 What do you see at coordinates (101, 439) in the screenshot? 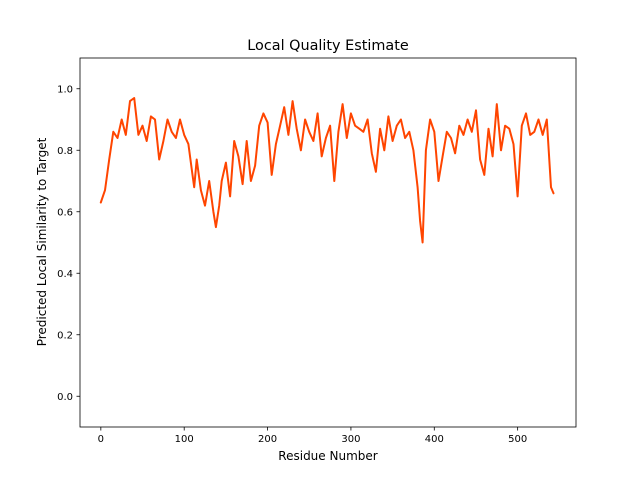
I see `x-tick-label: 0` at bounding box center [101, 439].